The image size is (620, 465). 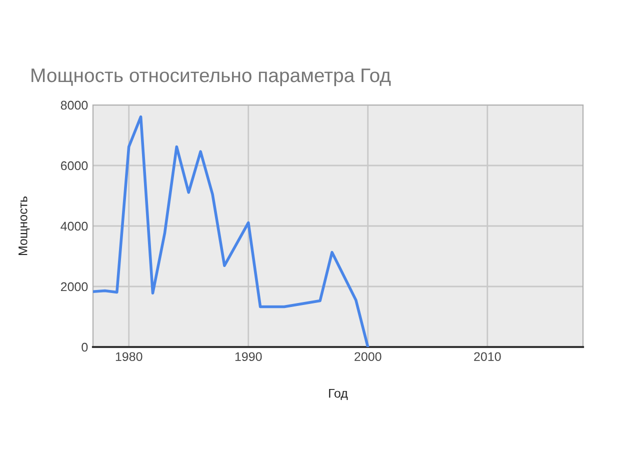 What do you see at coordinates (85, 347) in the screenshot?
I see `y-tick-label: 0` at bounding box center [85, 347].